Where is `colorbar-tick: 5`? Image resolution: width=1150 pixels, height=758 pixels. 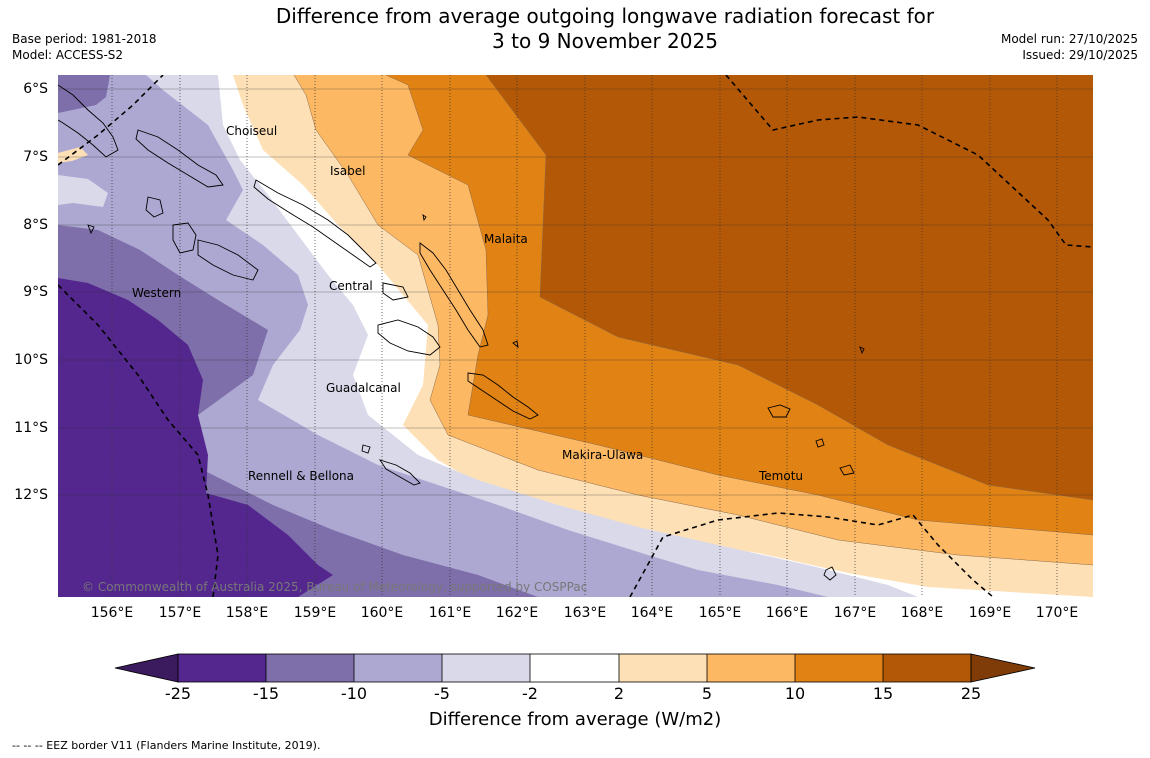
colorbar-tick: 5 is located at coordinates (707, 693).